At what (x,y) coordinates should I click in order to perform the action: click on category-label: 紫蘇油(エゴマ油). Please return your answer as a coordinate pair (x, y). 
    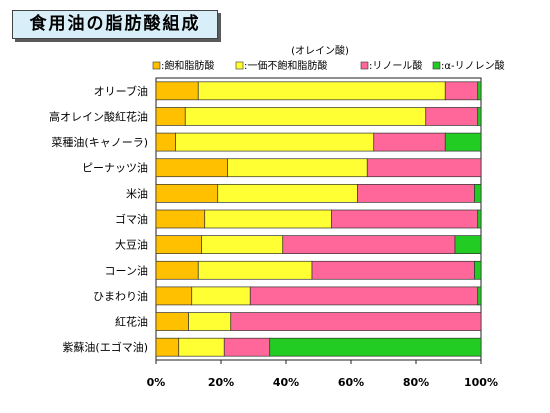
    Looking at the image, I should click on (105, 347).